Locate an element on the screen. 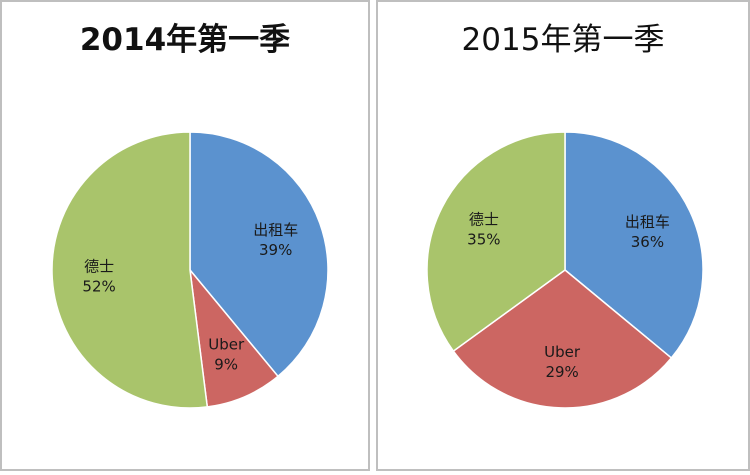 Image resolution: width=750 pixels, height=475 pixels. chart-title-2015: 2015年第一季 is located at coordinates (563, 40).